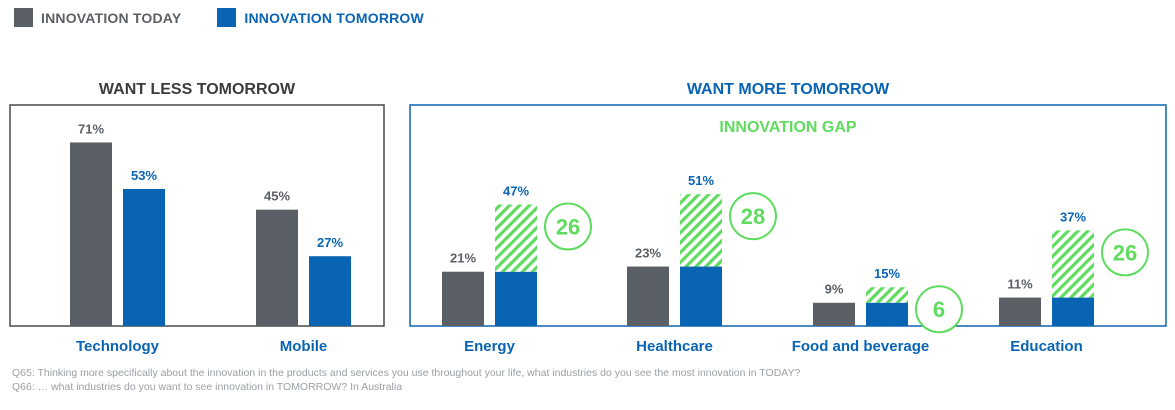 The width and height of the screenshot is (1175, 410). I want to click on gap-value-food-and-beverage: 6, so click(939, 309).